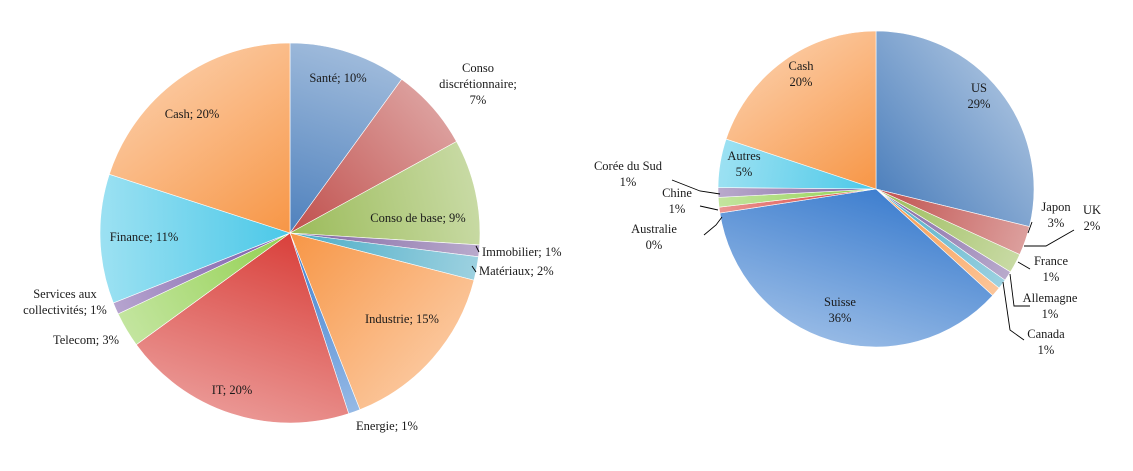  Describe the element at coordinates (654, 237) in the screenshot. I see `country-label-australie: Australie 0%` at that location.